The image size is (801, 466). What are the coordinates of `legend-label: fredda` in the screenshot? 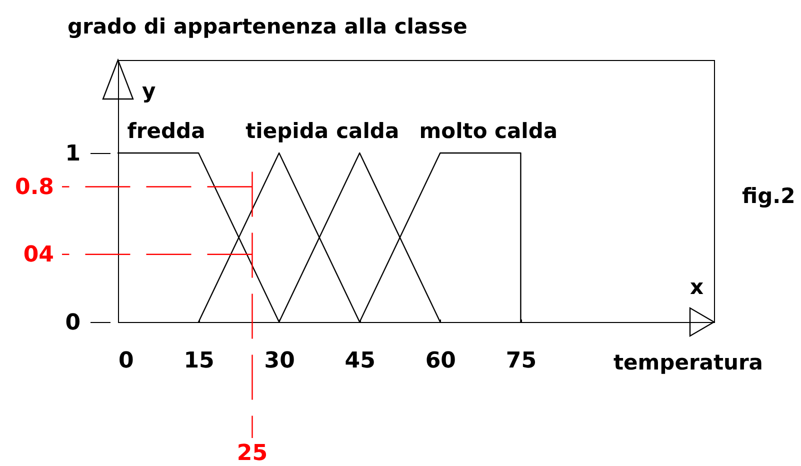 It's located at (166, 130).